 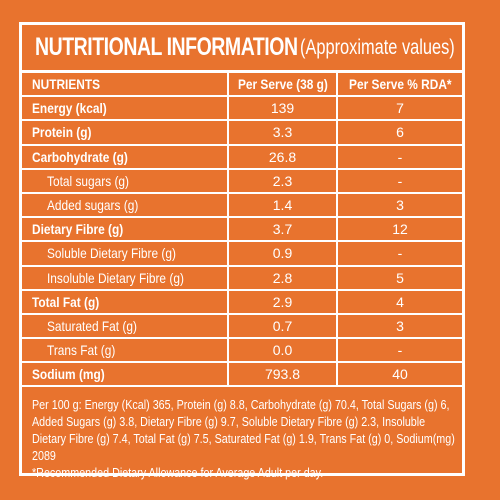 I want to click on per-serve-value: 2.9, so click(x=282, y=302).